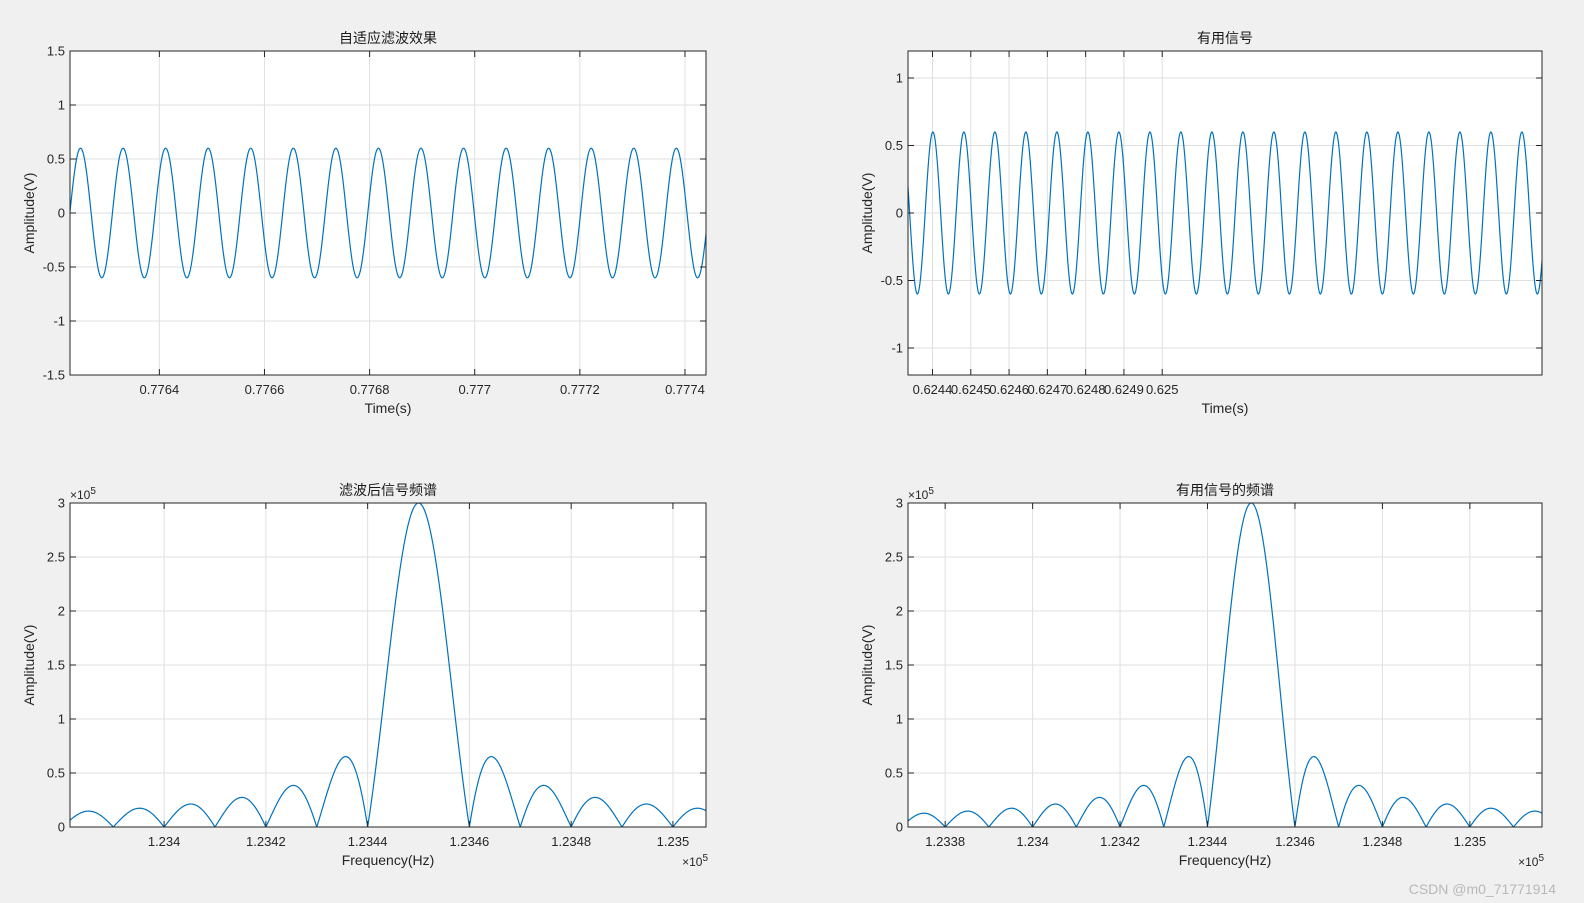  What do you see at coordinates (1009, 389) in the screenshot?
I see `x-tick-label: 0.6246` at bounding box center [1009, 389].